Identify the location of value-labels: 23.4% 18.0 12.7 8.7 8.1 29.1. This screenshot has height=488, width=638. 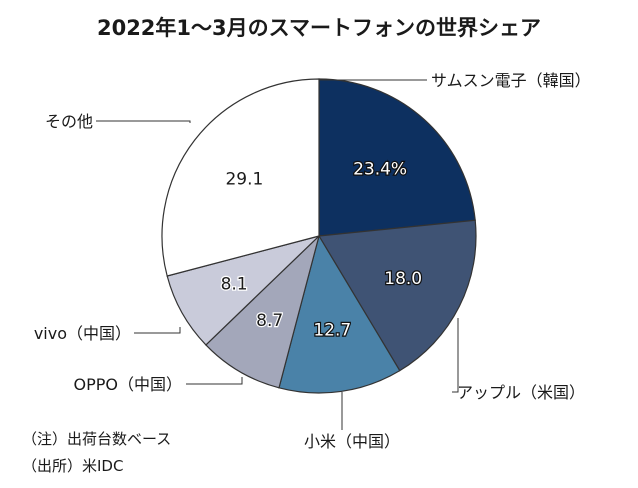
(321, 249).